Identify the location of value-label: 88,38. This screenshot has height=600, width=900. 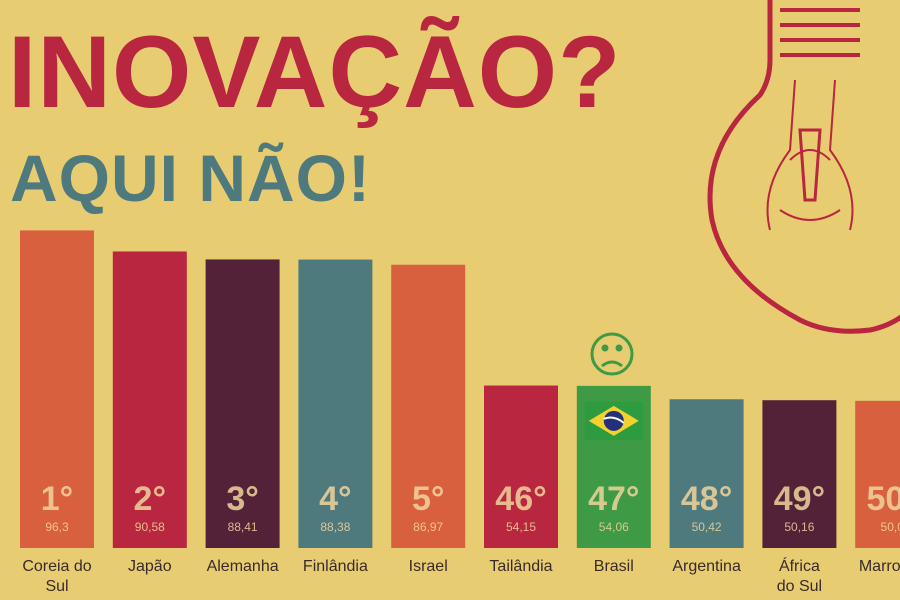
(335, 527).